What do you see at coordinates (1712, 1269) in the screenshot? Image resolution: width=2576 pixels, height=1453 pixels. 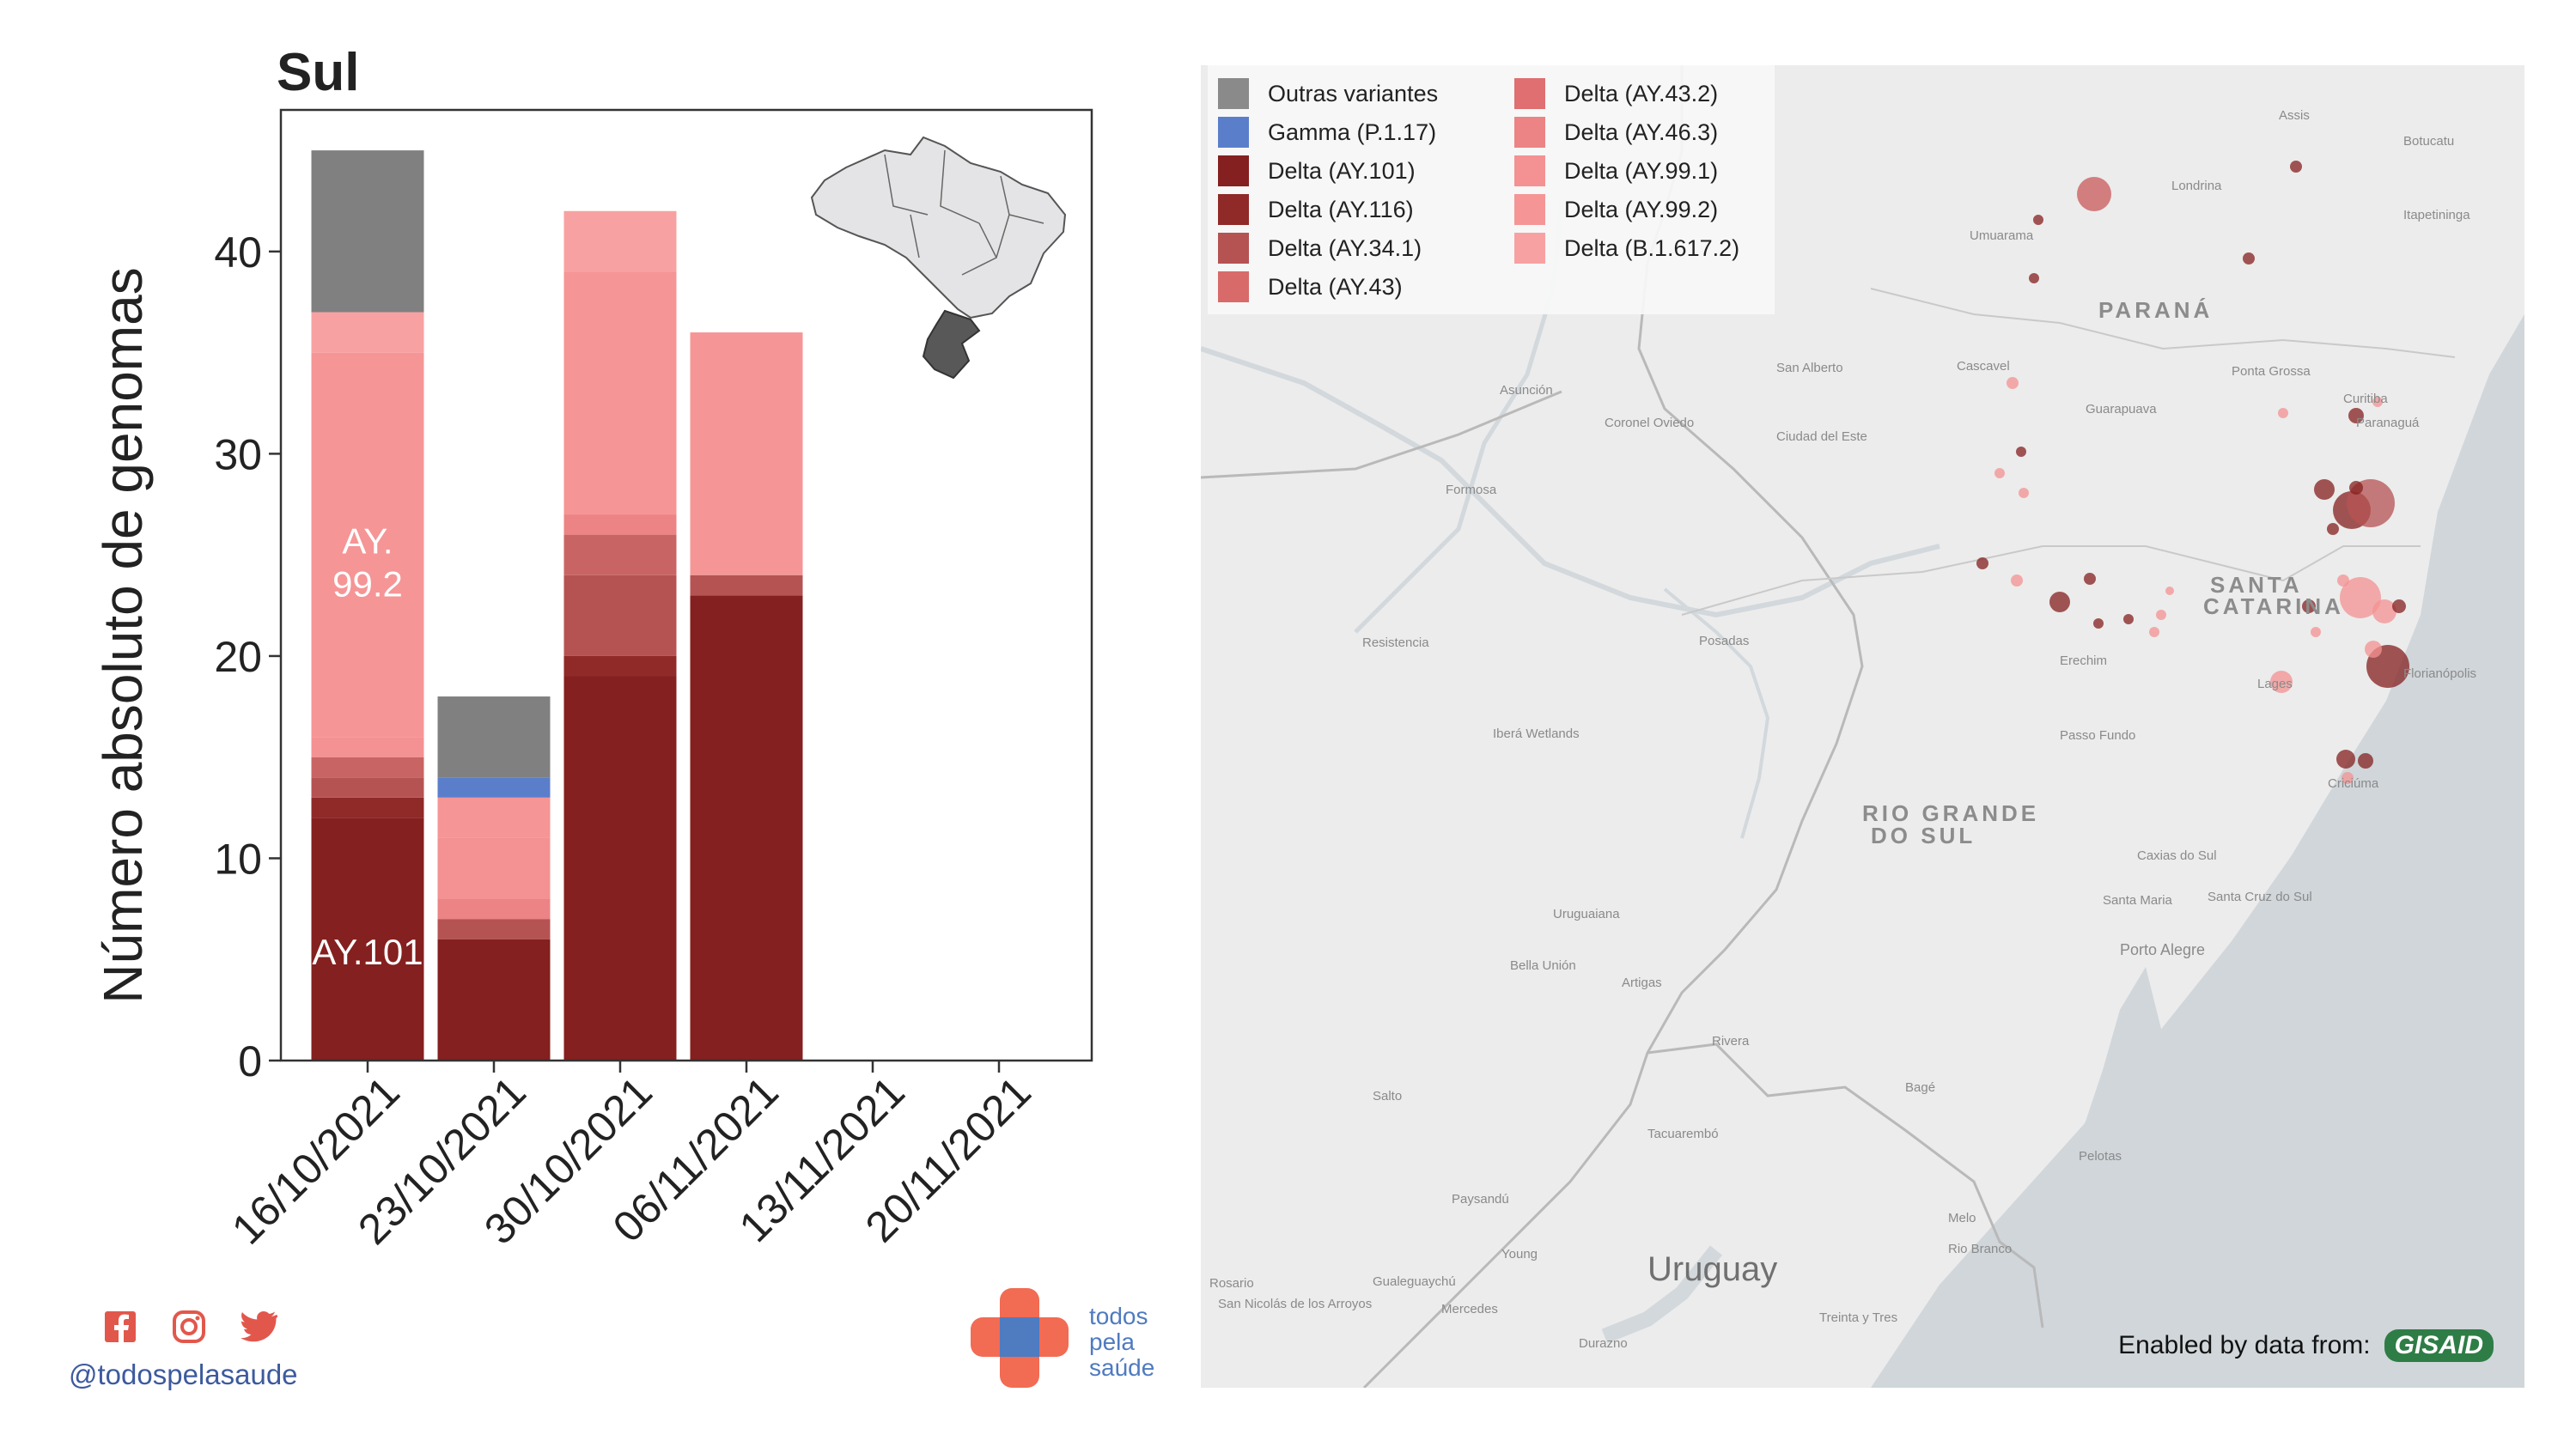 I see `map-region-label: Uruguay` at bounding box center [1712, 1269].